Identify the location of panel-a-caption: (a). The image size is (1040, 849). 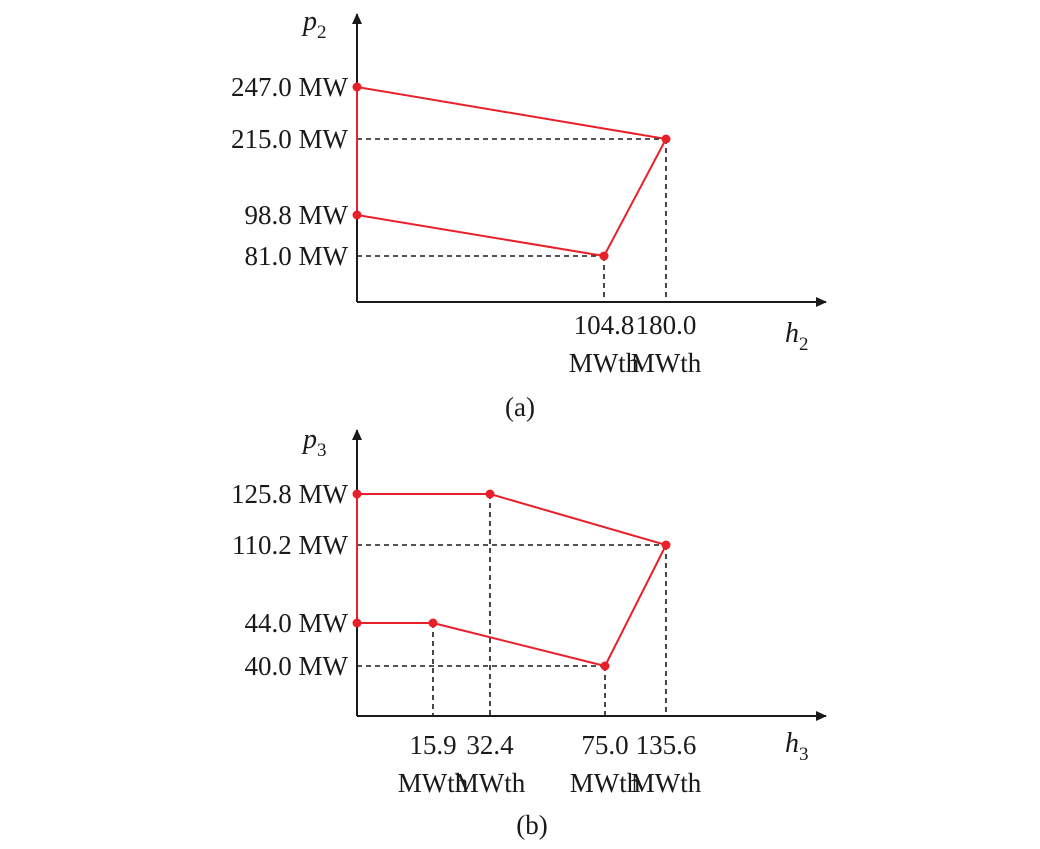
(520, 407).